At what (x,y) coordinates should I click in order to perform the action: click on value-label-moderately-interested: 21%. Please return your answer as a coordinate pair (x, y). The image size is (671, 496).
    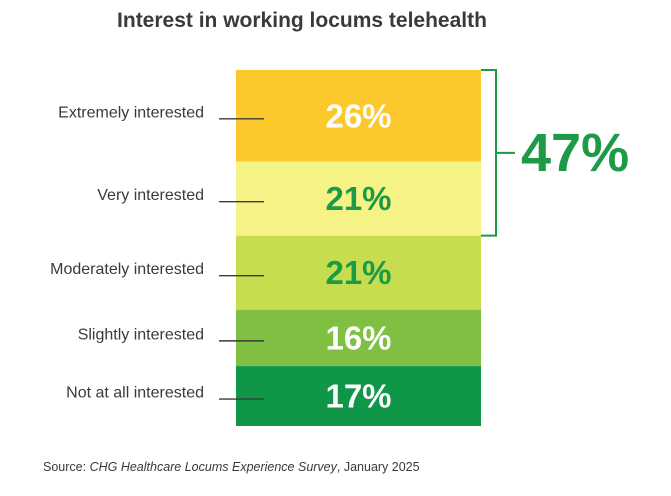
    Looking at the image, I should click on (358, 272).